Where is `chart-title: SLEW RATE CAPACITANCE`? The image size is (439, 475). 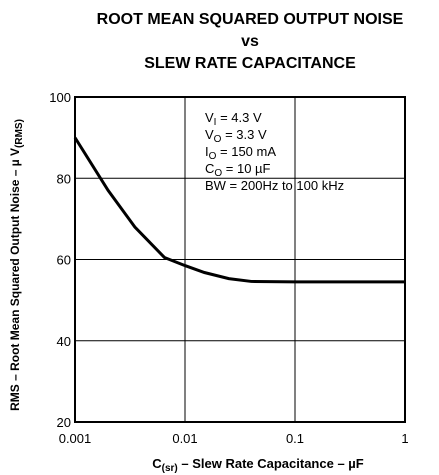
chart-title: SLEW RATE CAPACITANCE is located at coordinates (250, 63).